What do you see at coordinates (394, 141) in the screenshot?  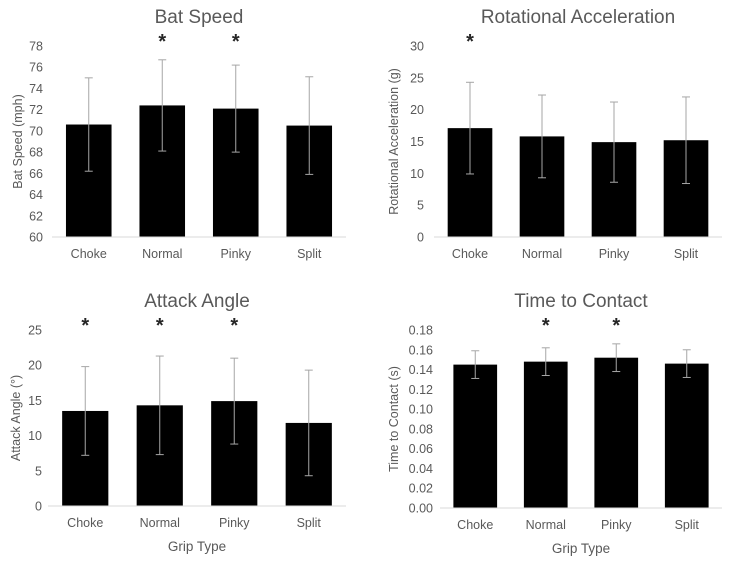 I see `y-axis-label: Rotational Acceleration (g)` at bounding box center [394, 141].